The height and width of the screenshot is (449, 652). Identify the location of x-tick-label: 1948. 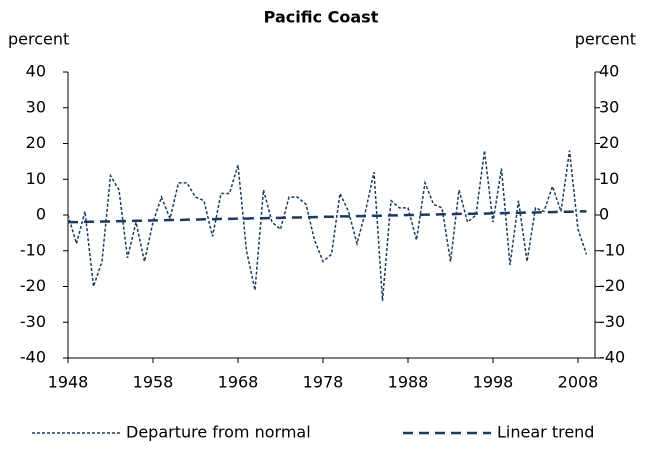
(68, 382).